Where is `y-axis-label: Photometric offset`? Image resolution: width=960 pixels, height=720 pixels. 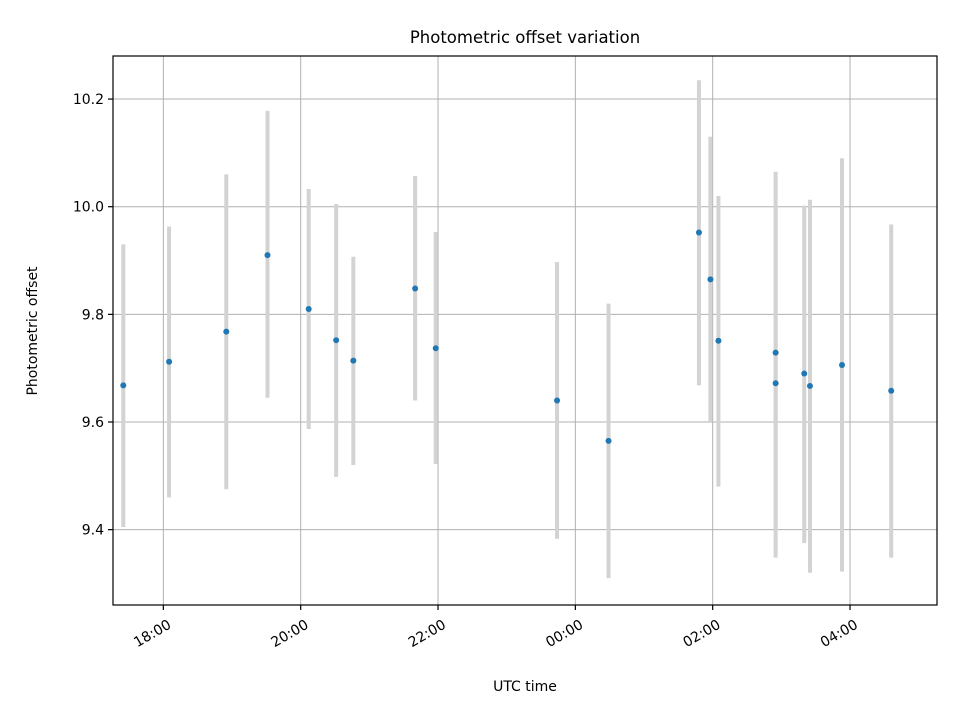 y-axis-label: Photometric offset is located at coordinates (33, 331).